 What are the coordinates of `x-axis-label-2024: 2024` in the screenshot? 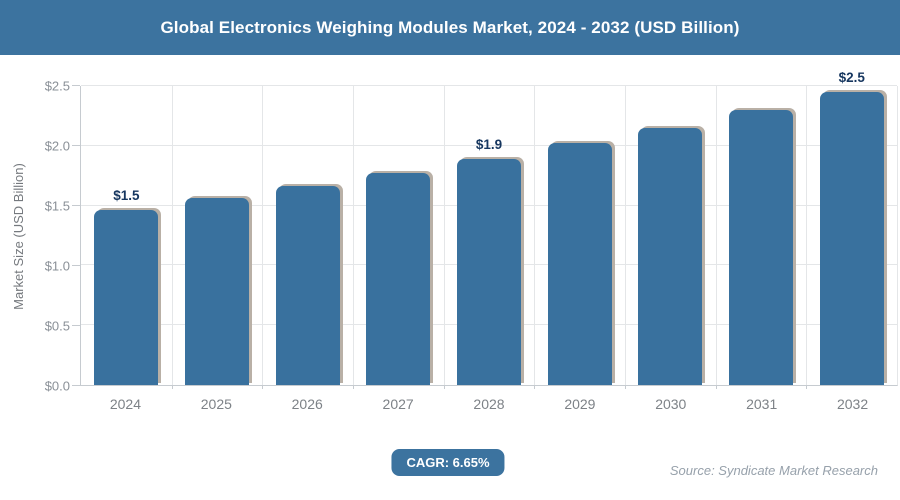 It's located at (125, 404).